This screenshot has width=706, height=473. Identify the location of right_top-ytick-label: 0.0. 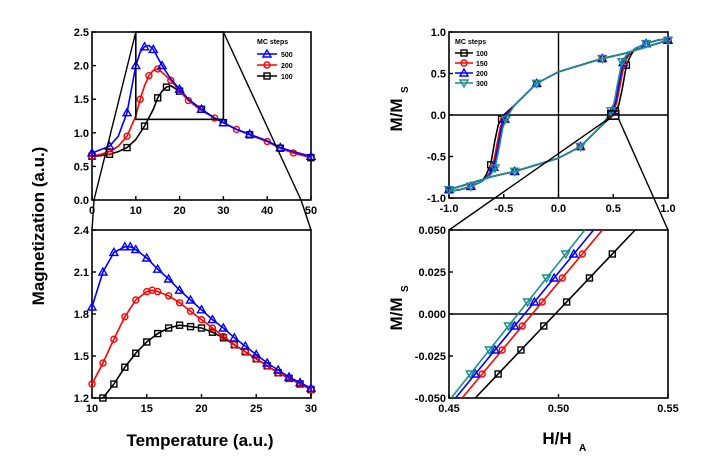
(438, 116).